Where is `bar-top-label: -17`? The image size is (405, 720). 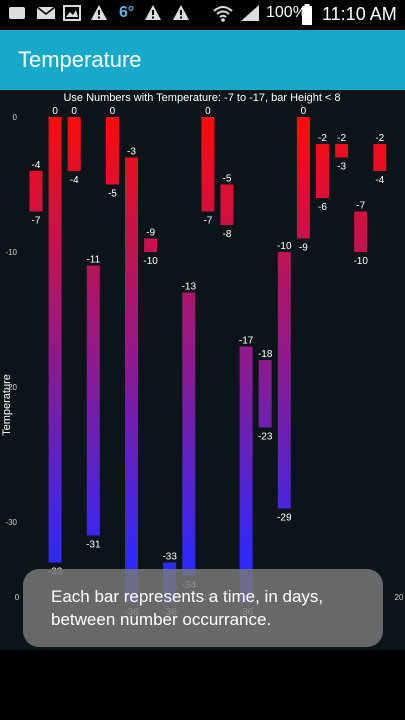
bar-top-label: -17 is located at coordinates (246, 341).